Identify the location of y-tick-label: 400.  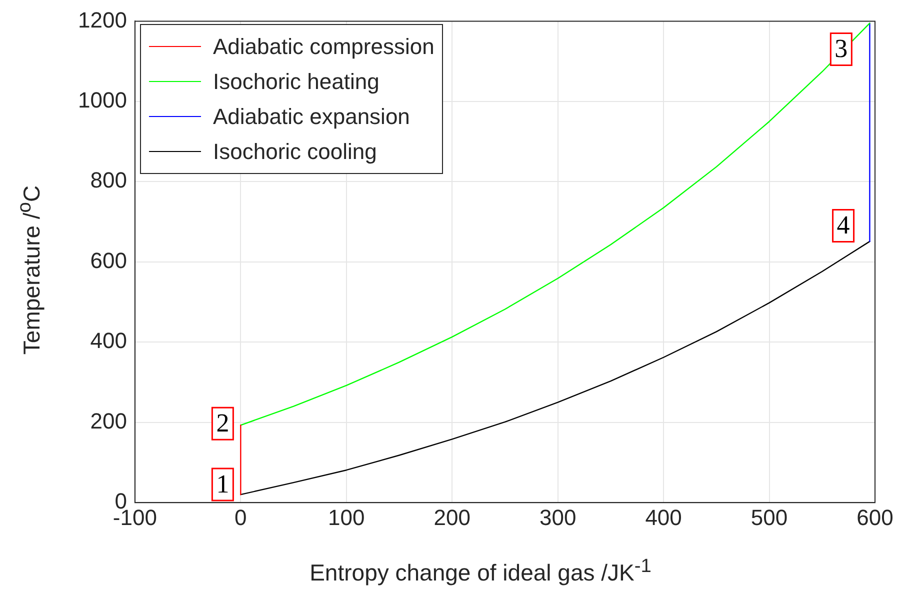
(108, 341).